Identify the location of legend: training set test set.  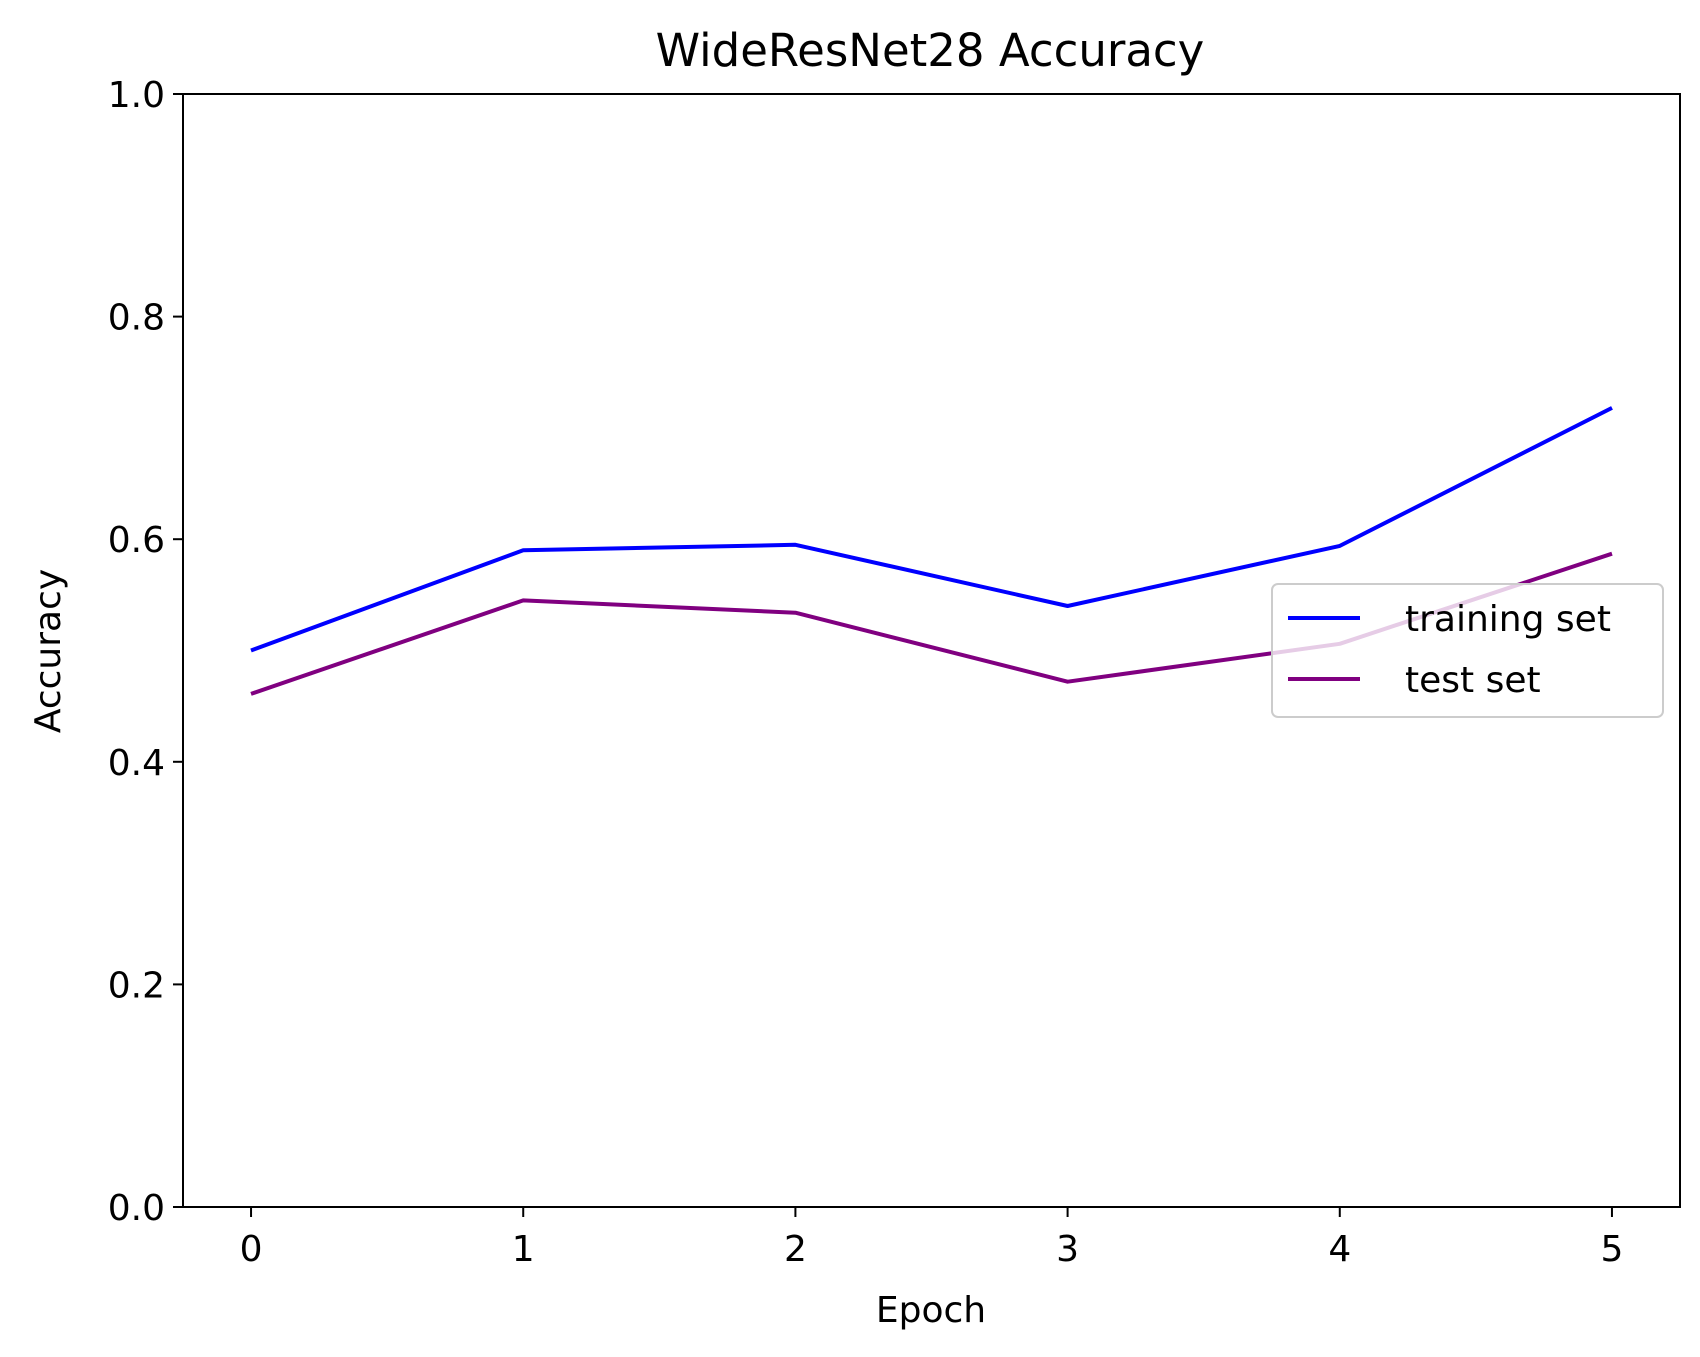
(1467, 650).